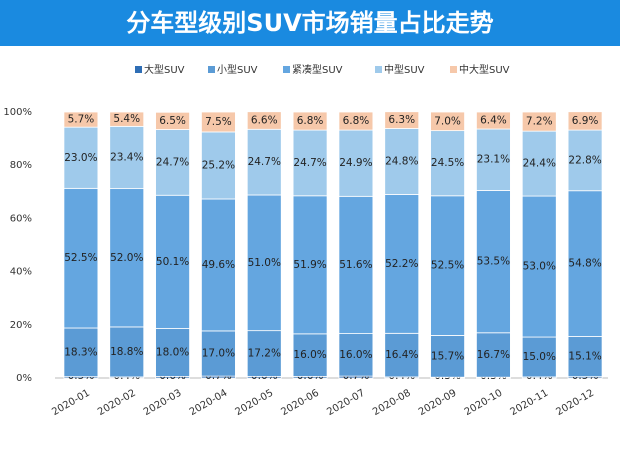 The width and height of the screenshot is (620, 465). Describe the element at coordinates (71, 403) in the screenshot. I see `x-tick-label: 2020-01` at that location.